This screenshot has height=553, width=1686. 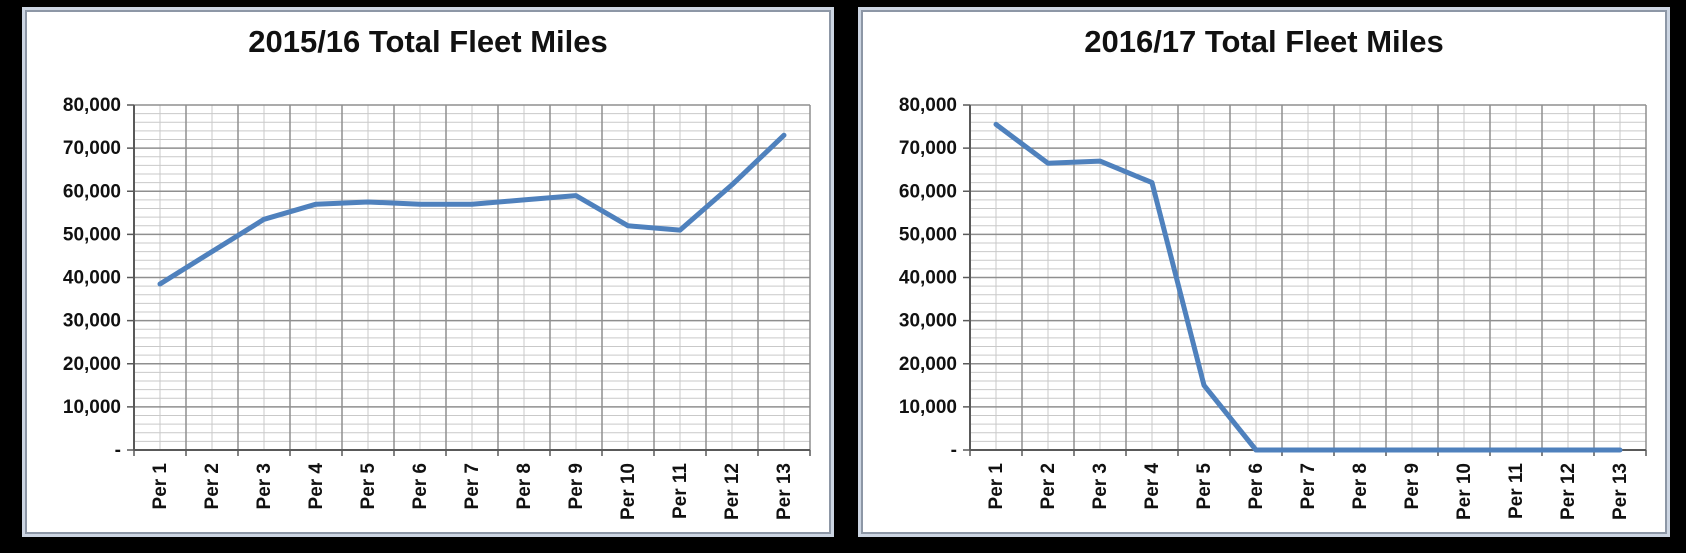 What do you see at coordinates (428, 41) in the screenshot?
I see `chart-title: 2015/16 Total Fleet Miles` at bounding box center [428, 41].